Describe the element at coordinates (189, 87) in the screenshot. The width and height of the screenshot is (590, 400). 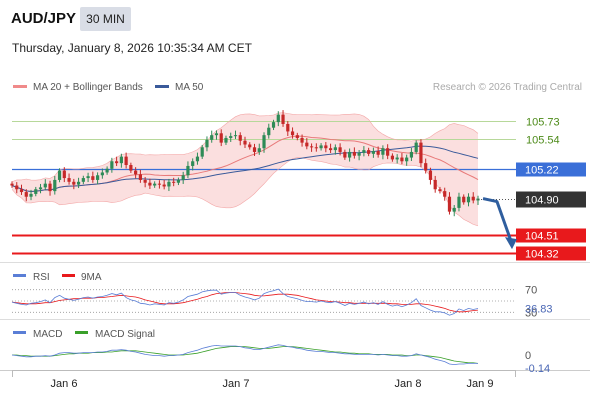
I see `legend-label-ma50: MA 50` at that location.